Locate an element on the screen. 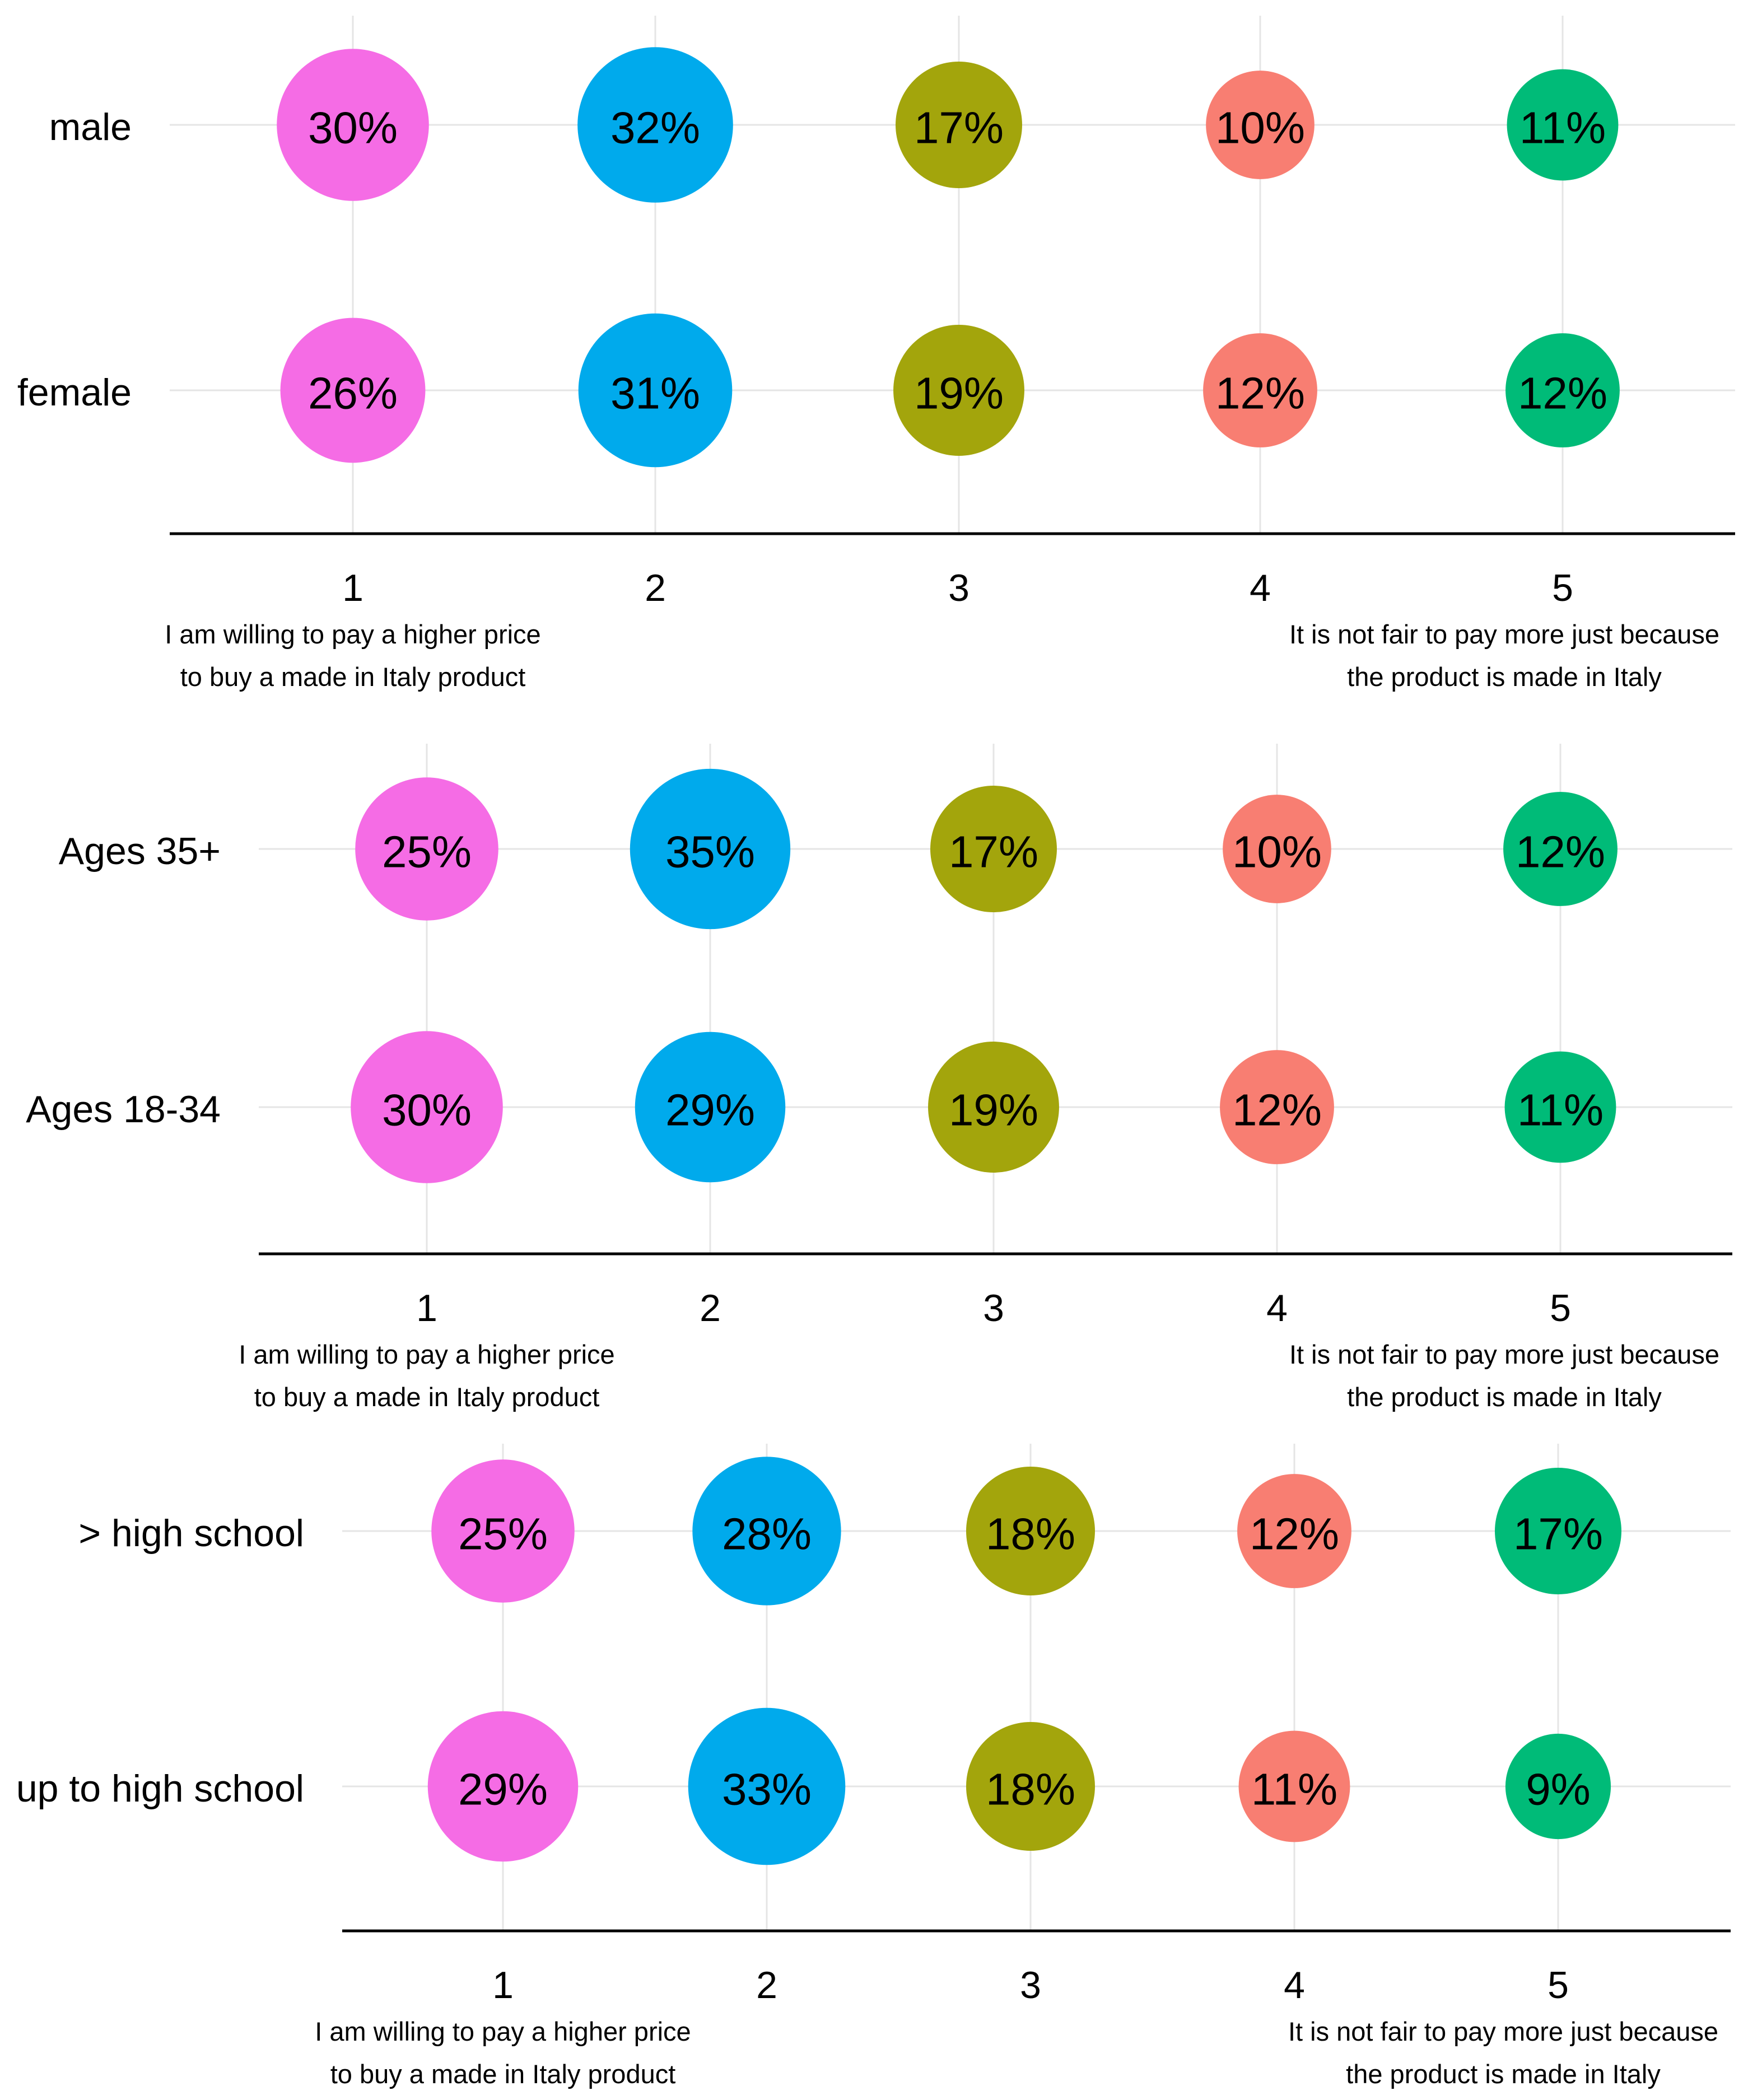 The width and height of the screenshot is (1748, 2100). row-label-male: male is located at coordinates (90, 127).